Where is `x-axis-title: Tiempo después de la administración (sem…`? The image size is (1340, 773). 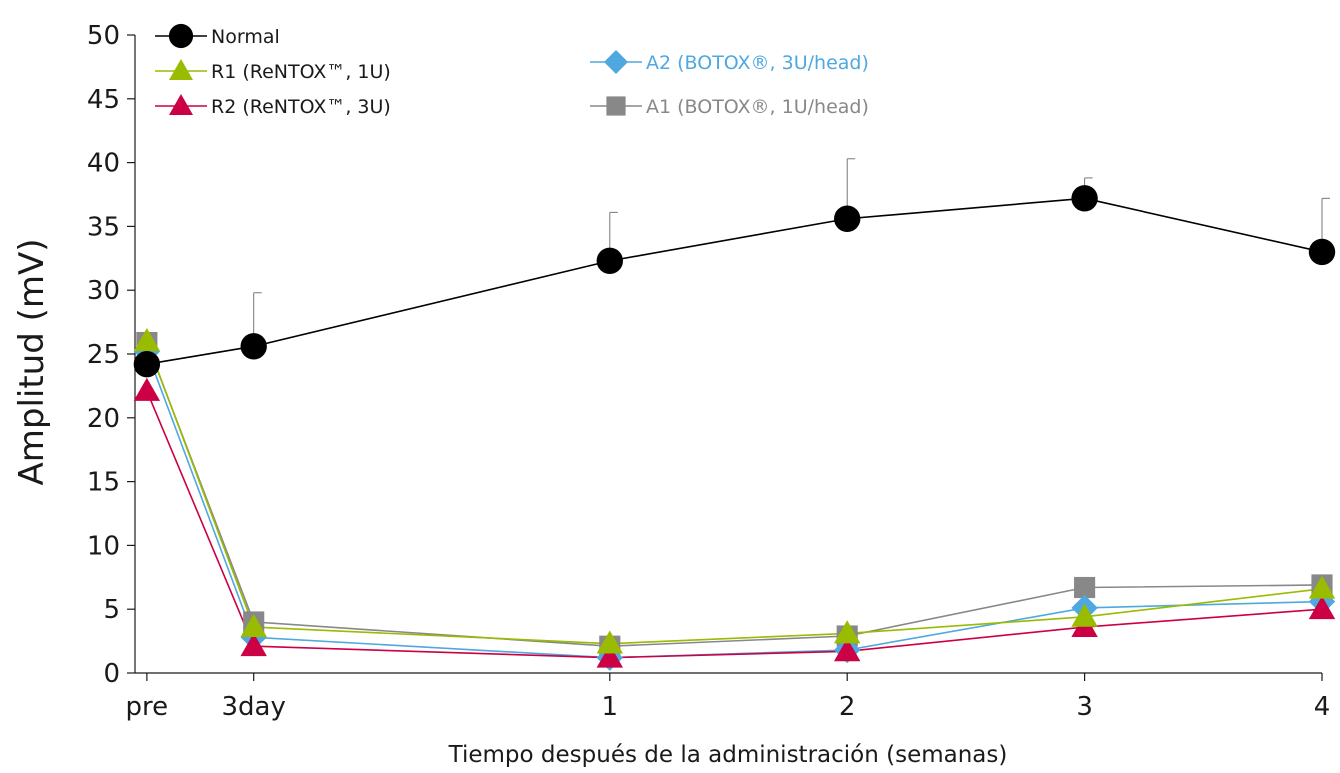
x-axis-title: Tiempo después de la administración (sem… is located at coordinates (728, 755).